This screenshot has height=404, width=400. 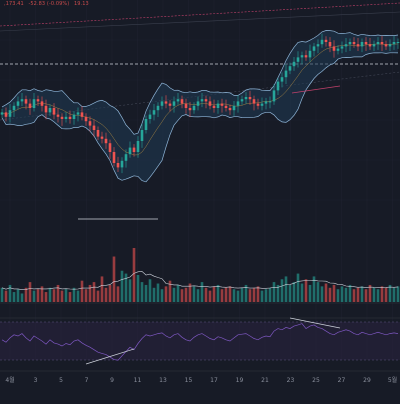 What do you see at coordinates (291, 380) in the screenshot?
I see `x-tick-label: 23` at bounding box center [291, 380].